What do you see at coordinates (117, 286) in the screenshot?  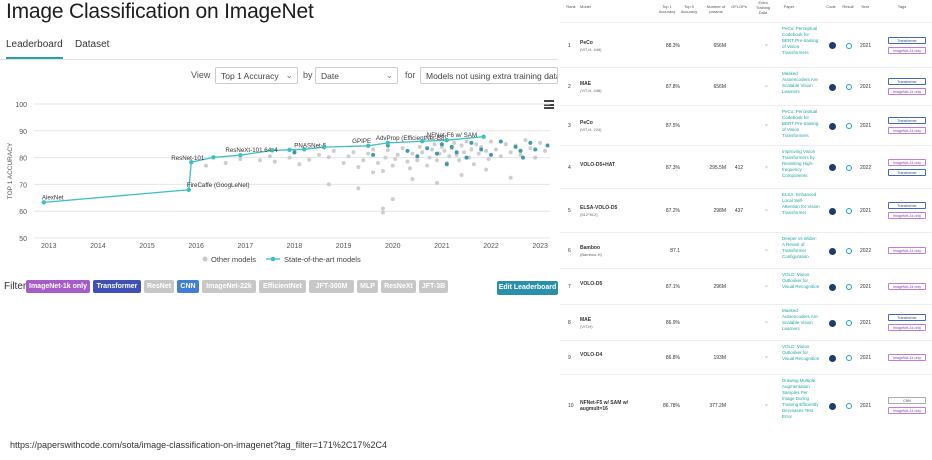 I see `filter-chip: Transformer` at bounding box center [117, 286].